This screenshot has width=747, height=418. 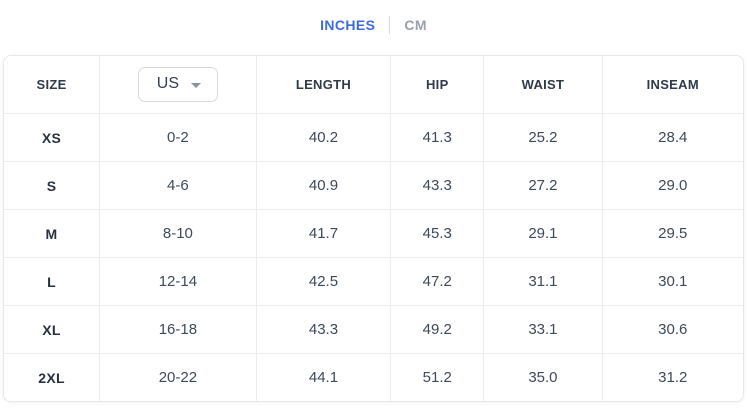 What do you see at coordinates (438, 329) in the screenshot?
I see `hip-value-cell: 49.2` at bounding box center [438, 329].